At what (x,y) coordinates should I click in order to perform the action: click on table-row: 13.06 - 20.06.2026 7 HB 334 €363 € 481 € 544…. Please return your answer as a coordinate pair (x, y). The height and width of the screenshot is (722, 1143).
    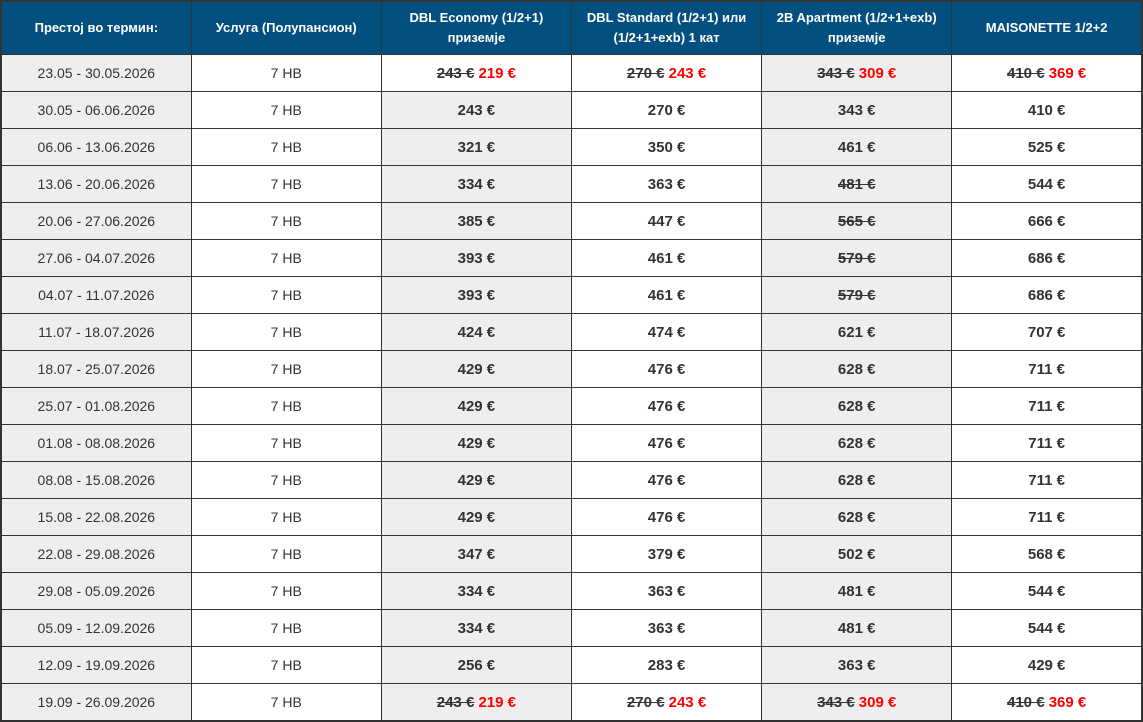
    Looking at the image, I should click on (571, 184).